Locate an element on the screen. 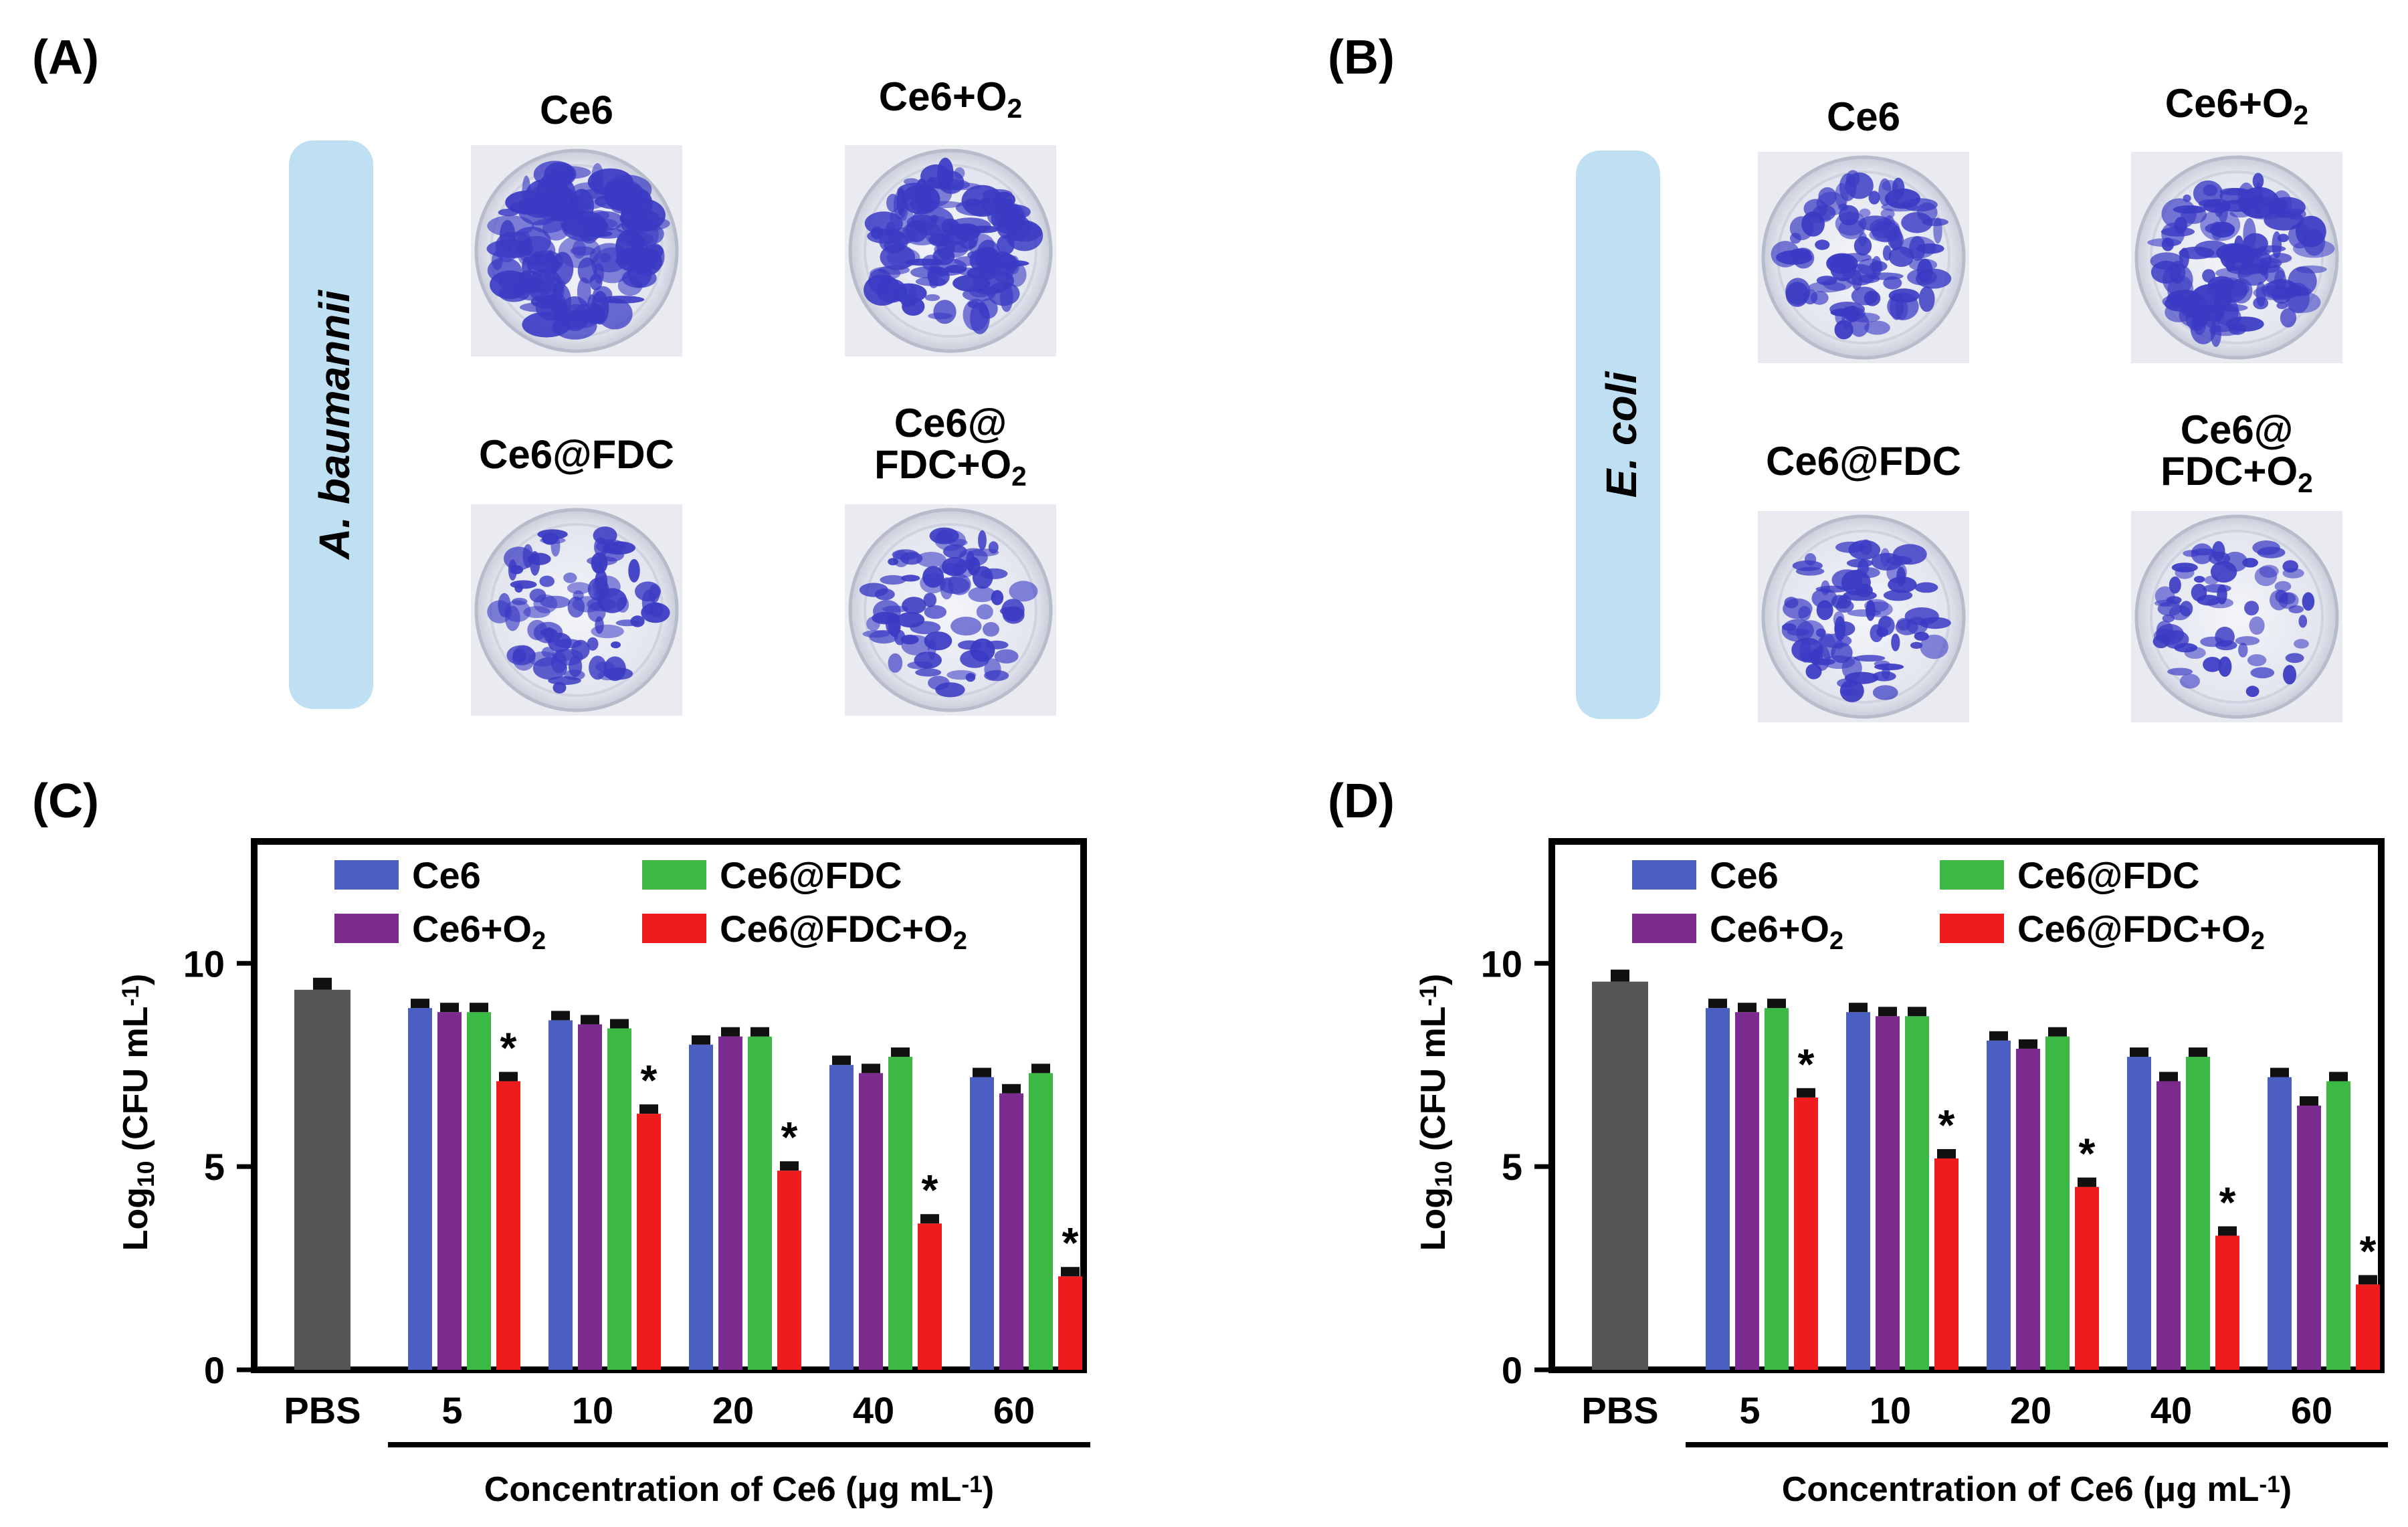 The width and height of the screenshot is (2408, 1527). panel-c-label: (C) is located at coordinates (65, 801).